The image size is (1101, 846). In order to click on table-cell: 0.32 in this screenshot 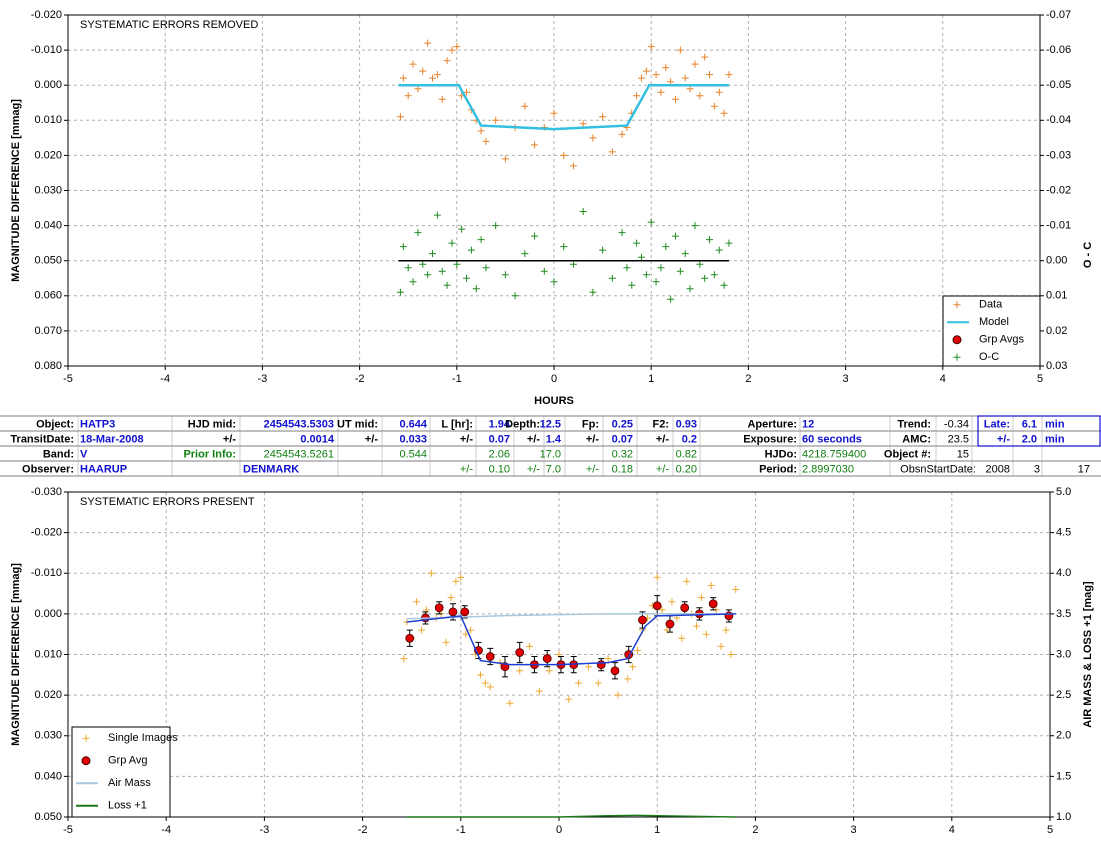, I will do `click(622, 454)`.